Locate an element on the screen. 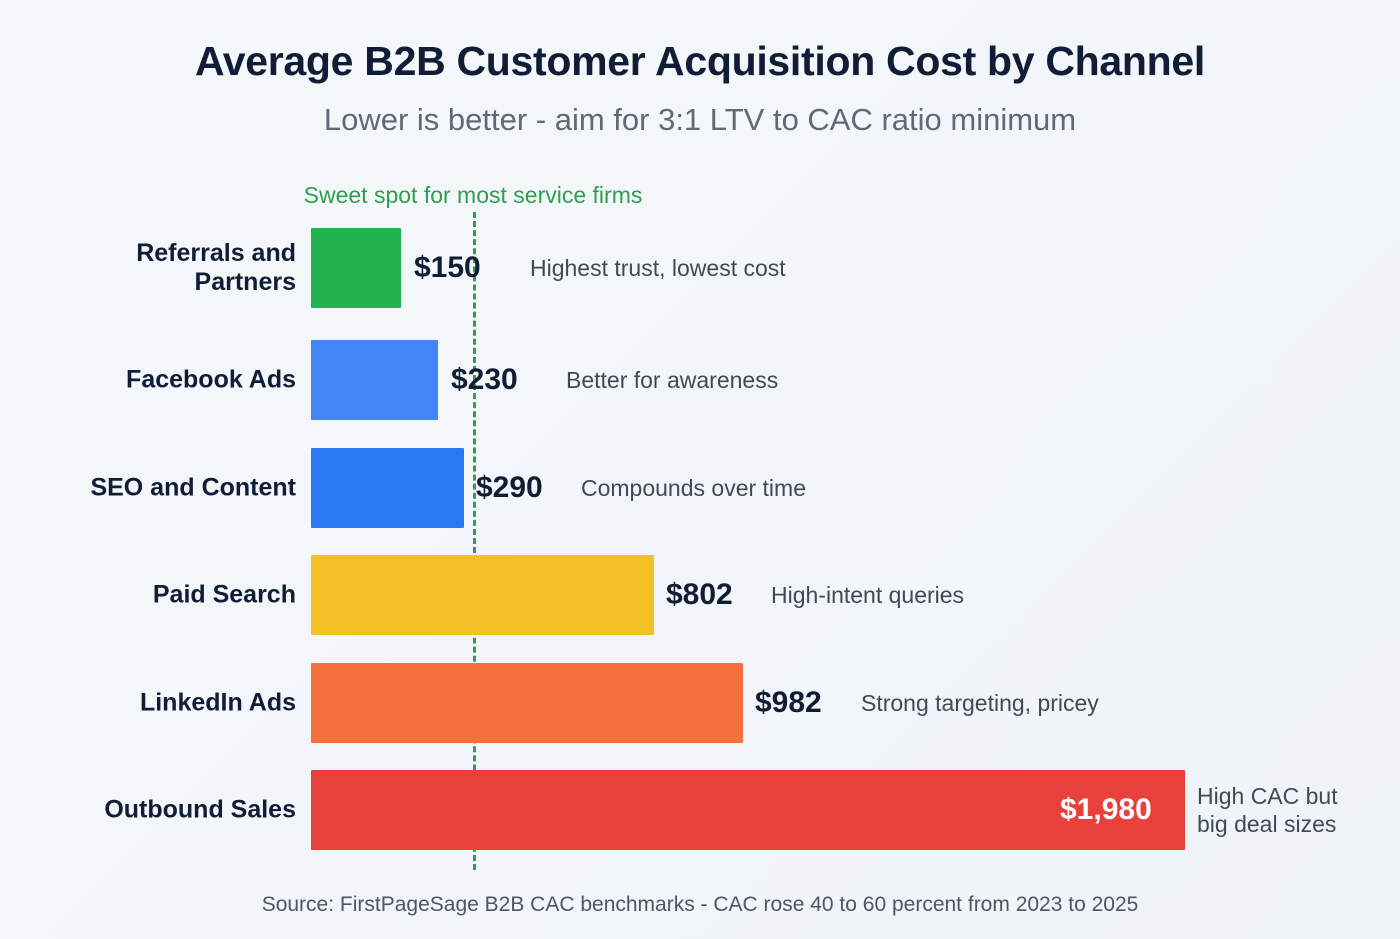 The height and width of the screenshot is (939, 1400). bar-row: Paid Search $802 High-intent queries is located at coordinates (700, 595).